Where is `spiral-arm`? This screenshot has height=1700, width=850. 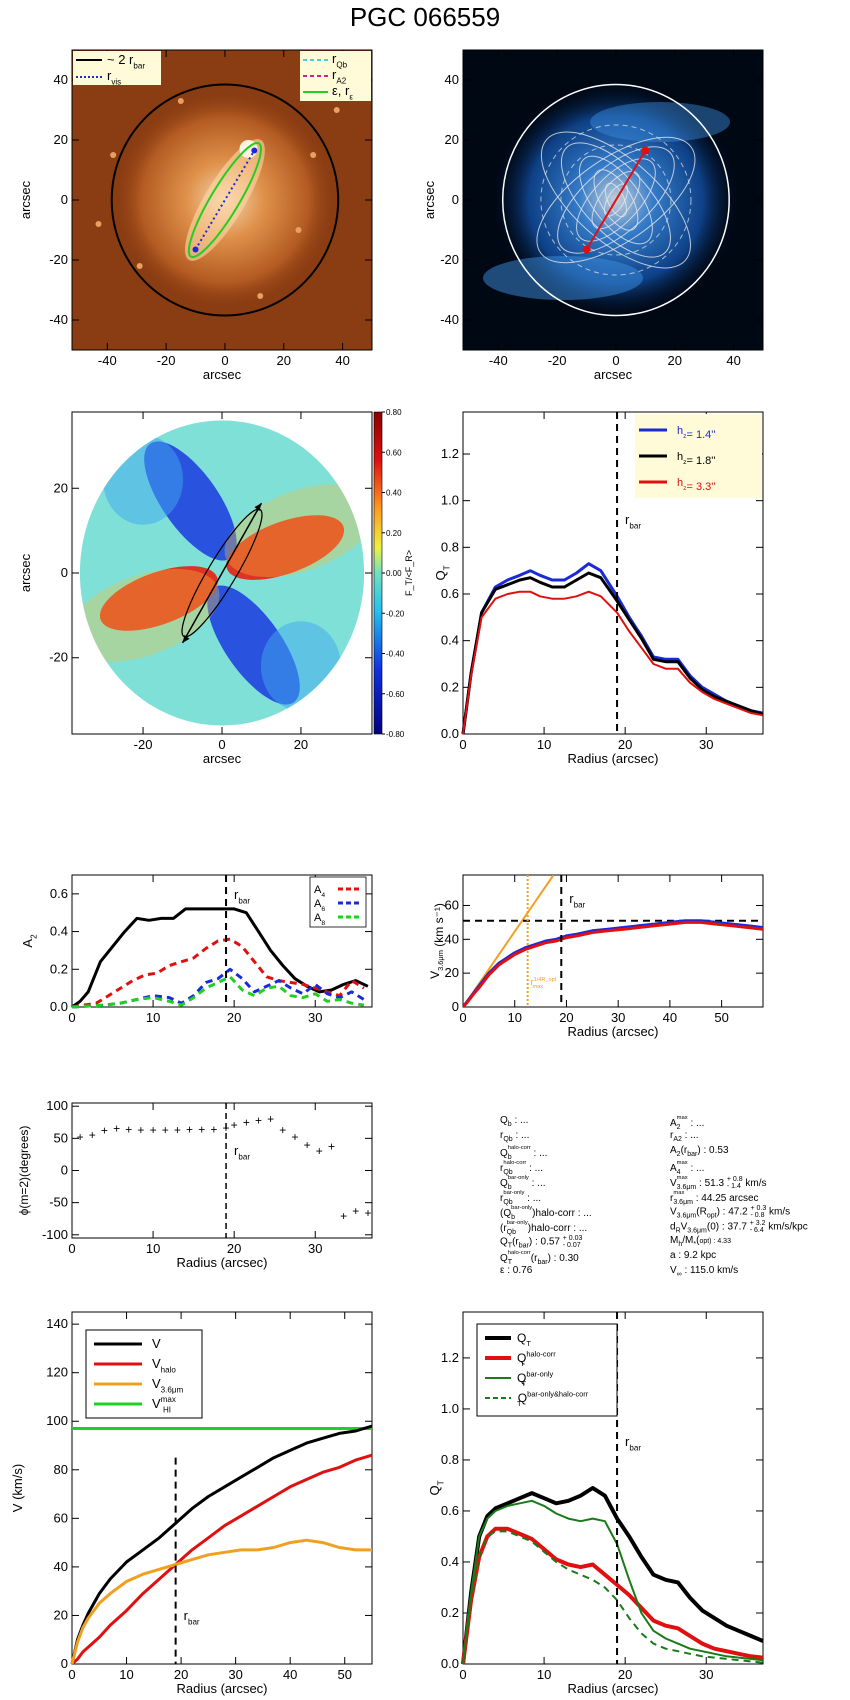
spiral-arm is located at coordinates (660, 122).